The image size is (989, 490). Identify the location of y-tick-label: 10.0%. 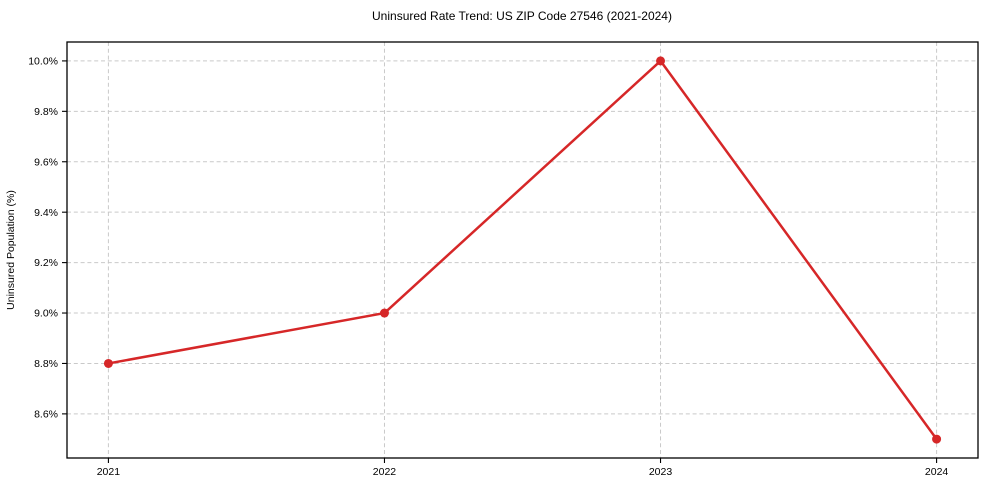
(43, 62).